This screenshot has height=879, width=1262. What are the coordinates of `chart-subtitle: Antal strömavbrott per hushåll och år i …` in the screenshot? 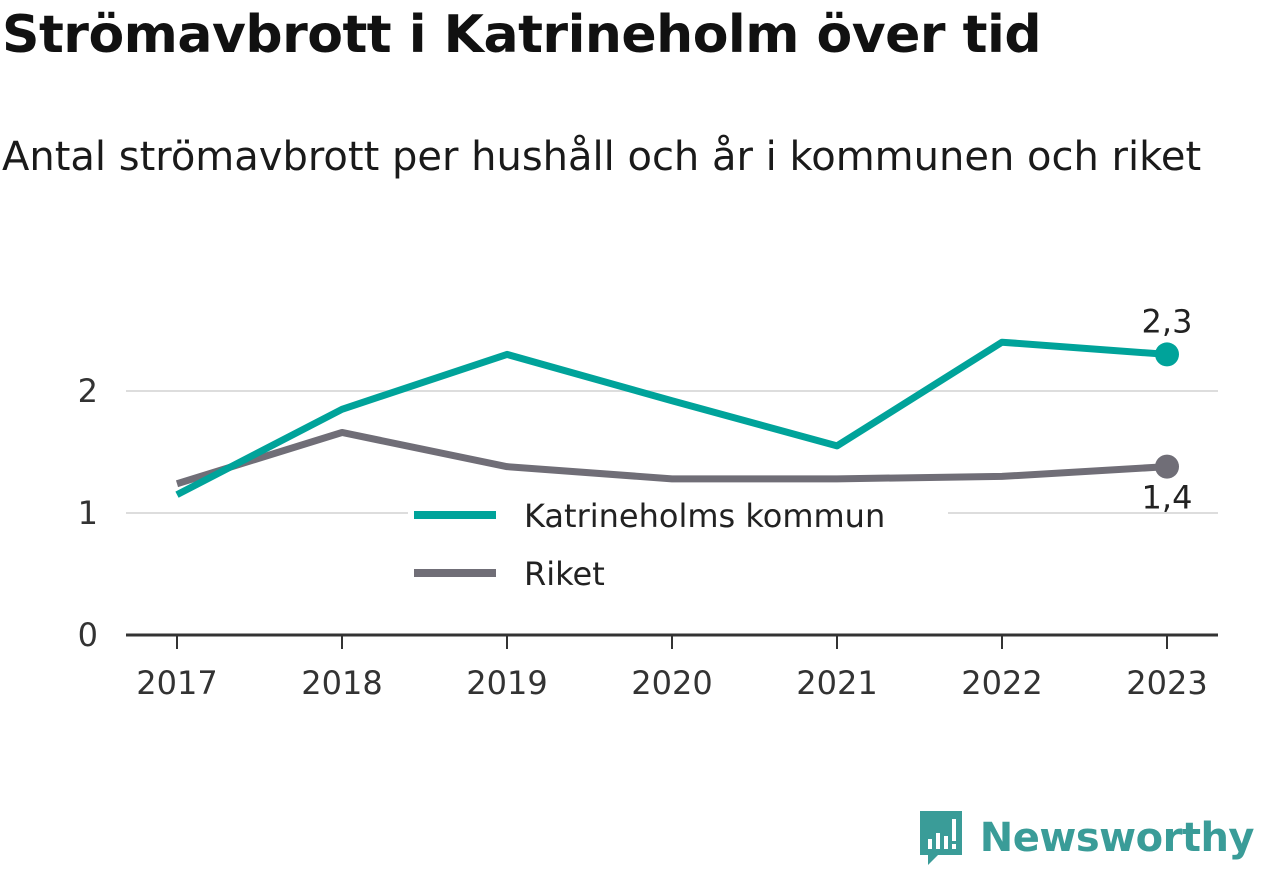 It's located at (602, 157).